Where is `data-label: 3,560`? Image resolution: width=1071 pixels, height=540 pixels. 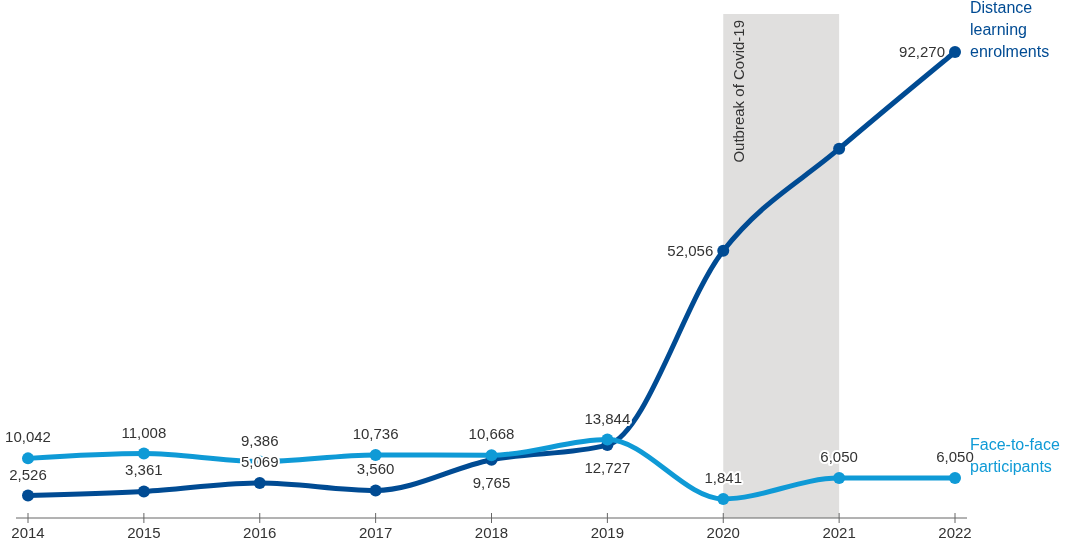
data-label: 3,560 is located at coordinates (375, 469).